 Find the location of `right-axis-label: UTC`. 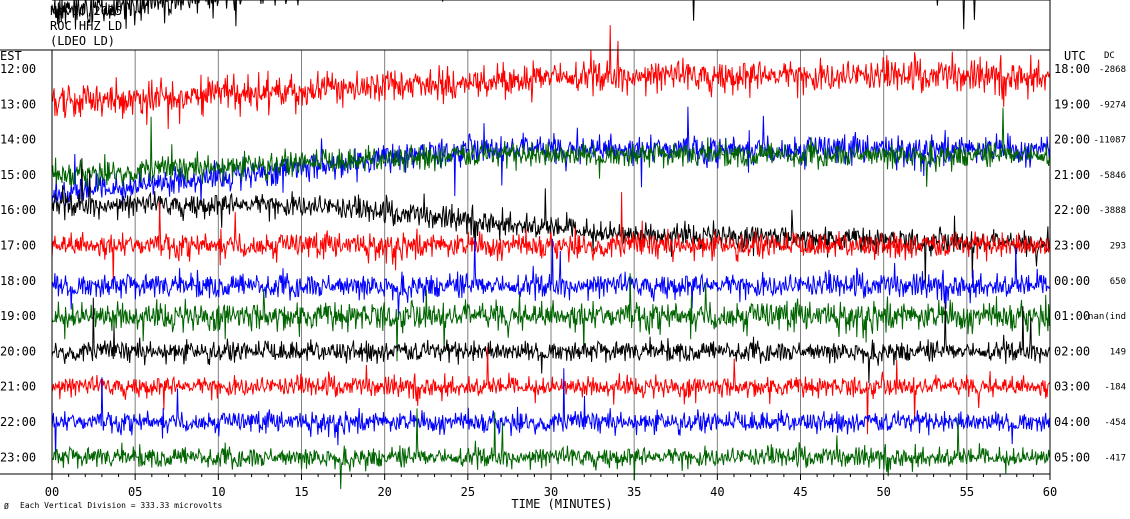

right-axis-label: UTC is located at coordinates (1075, 56).